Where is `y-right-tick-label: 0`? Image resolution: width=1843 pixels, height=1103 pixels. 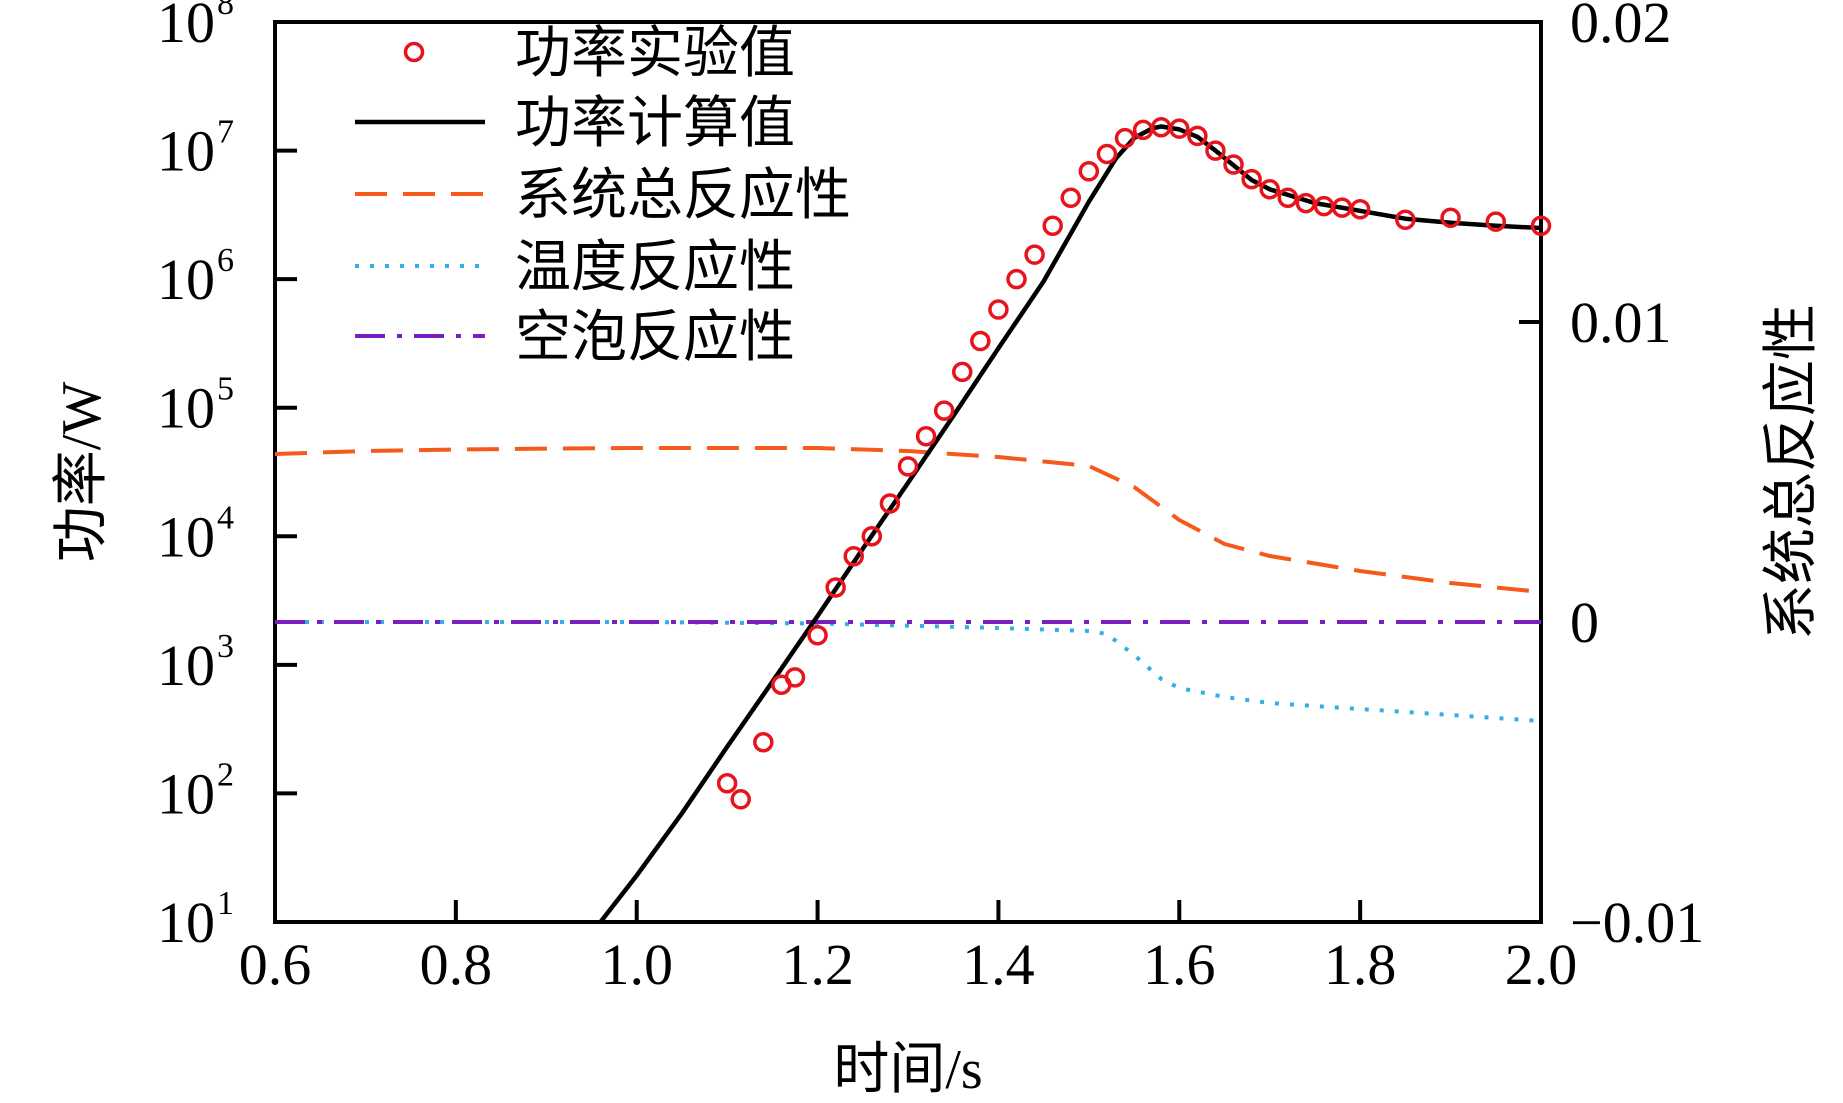
y-right-tick-label: 0 is located at coordinates (1584, 622).